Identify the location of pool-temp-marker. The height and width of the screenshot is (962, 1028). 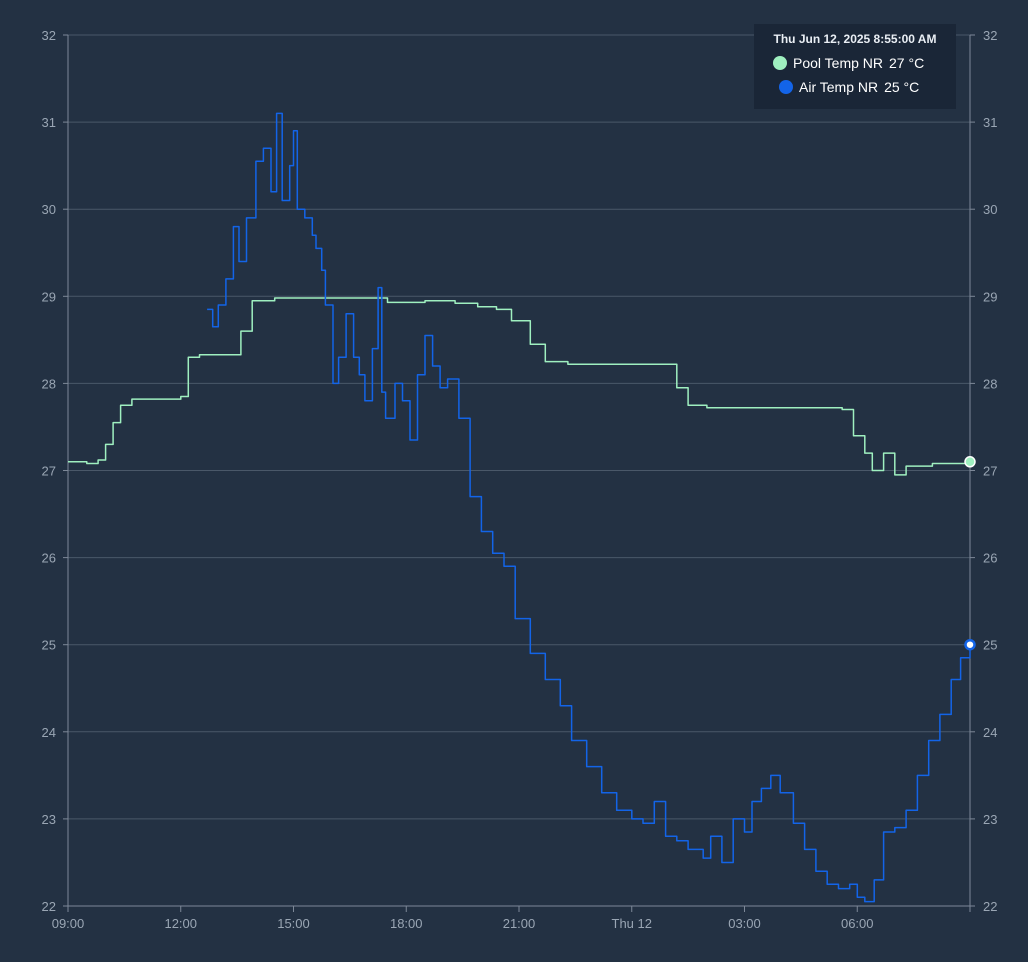
(970, 462).